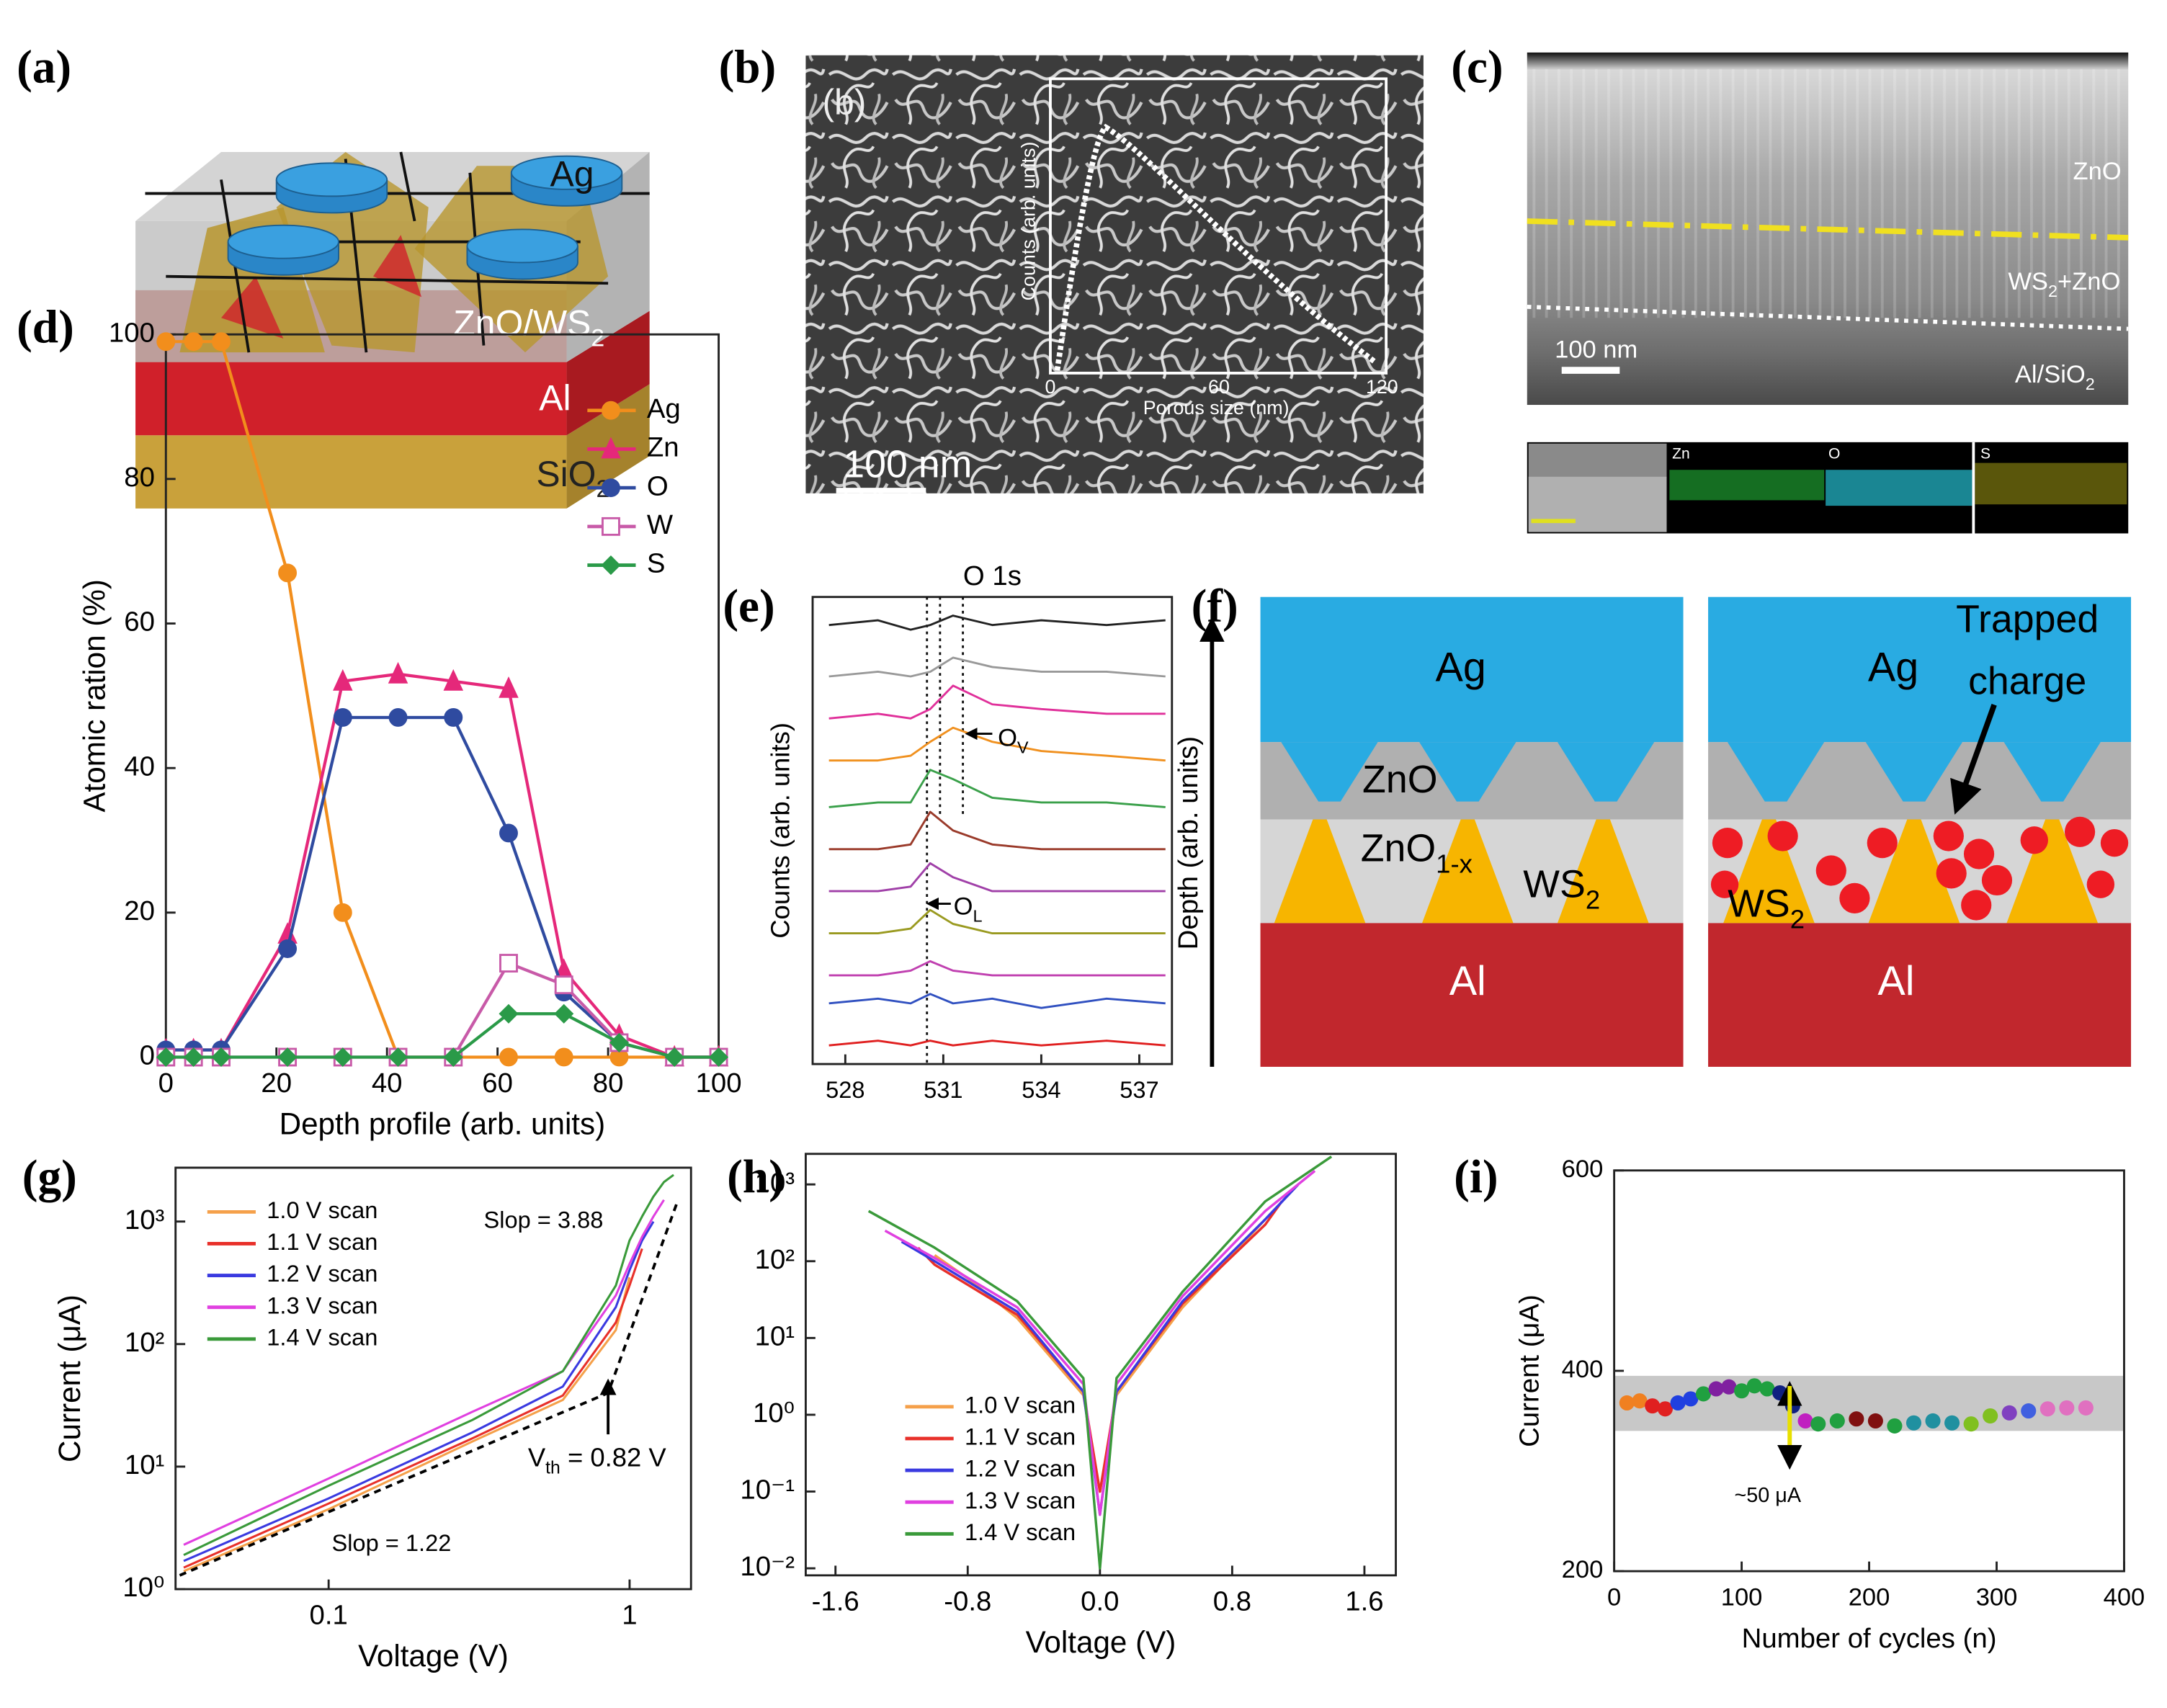 The width and height of the screenshot is (2167, 1708). Describe the element at coordinates (144, 1464) in the screenshot. I see `y-tick-label: 10¹` at that location.